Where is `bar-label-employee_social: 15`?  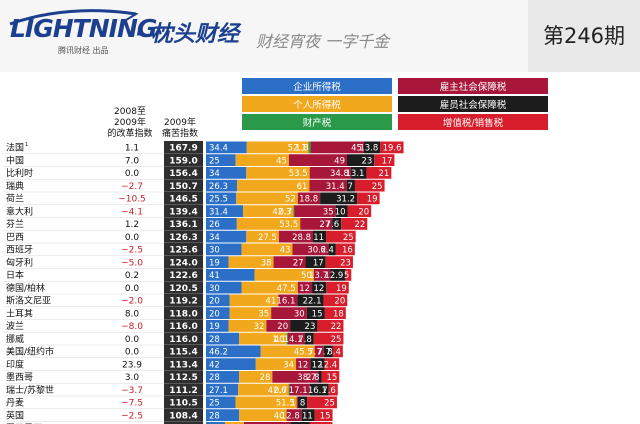
bar-label-employee_social: 15 is located at coordinates (317, 314).